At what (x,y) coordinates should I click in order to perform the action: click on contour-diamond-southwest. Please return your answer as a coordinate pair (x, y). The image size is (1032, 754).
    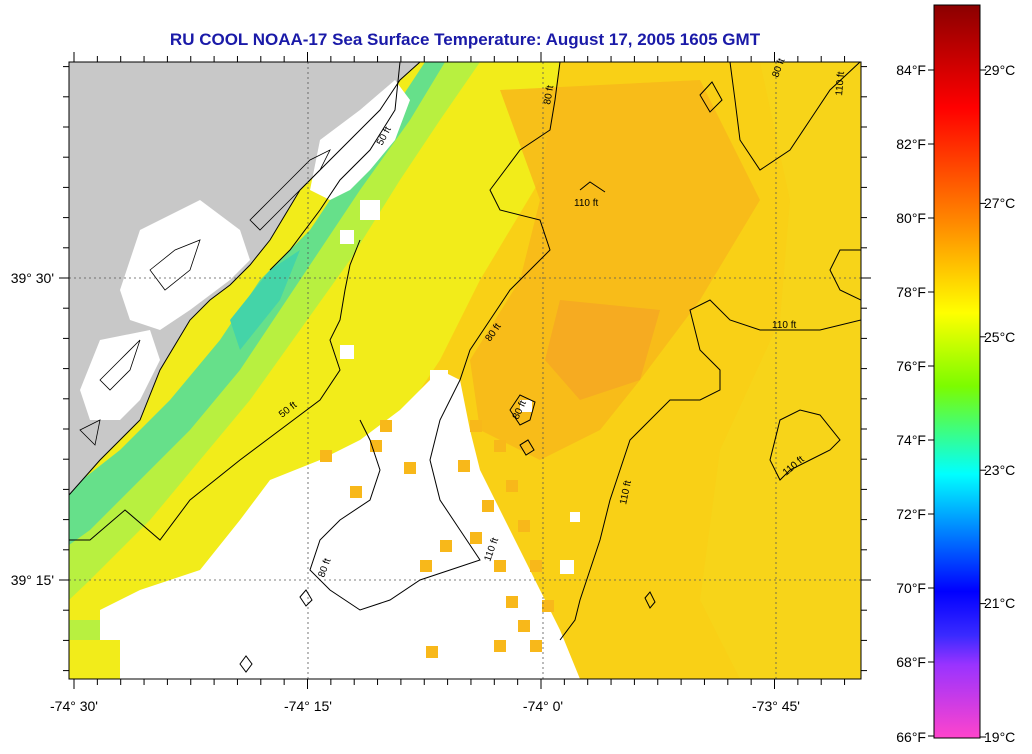
    Looking at the image, I should click on (306, 598).